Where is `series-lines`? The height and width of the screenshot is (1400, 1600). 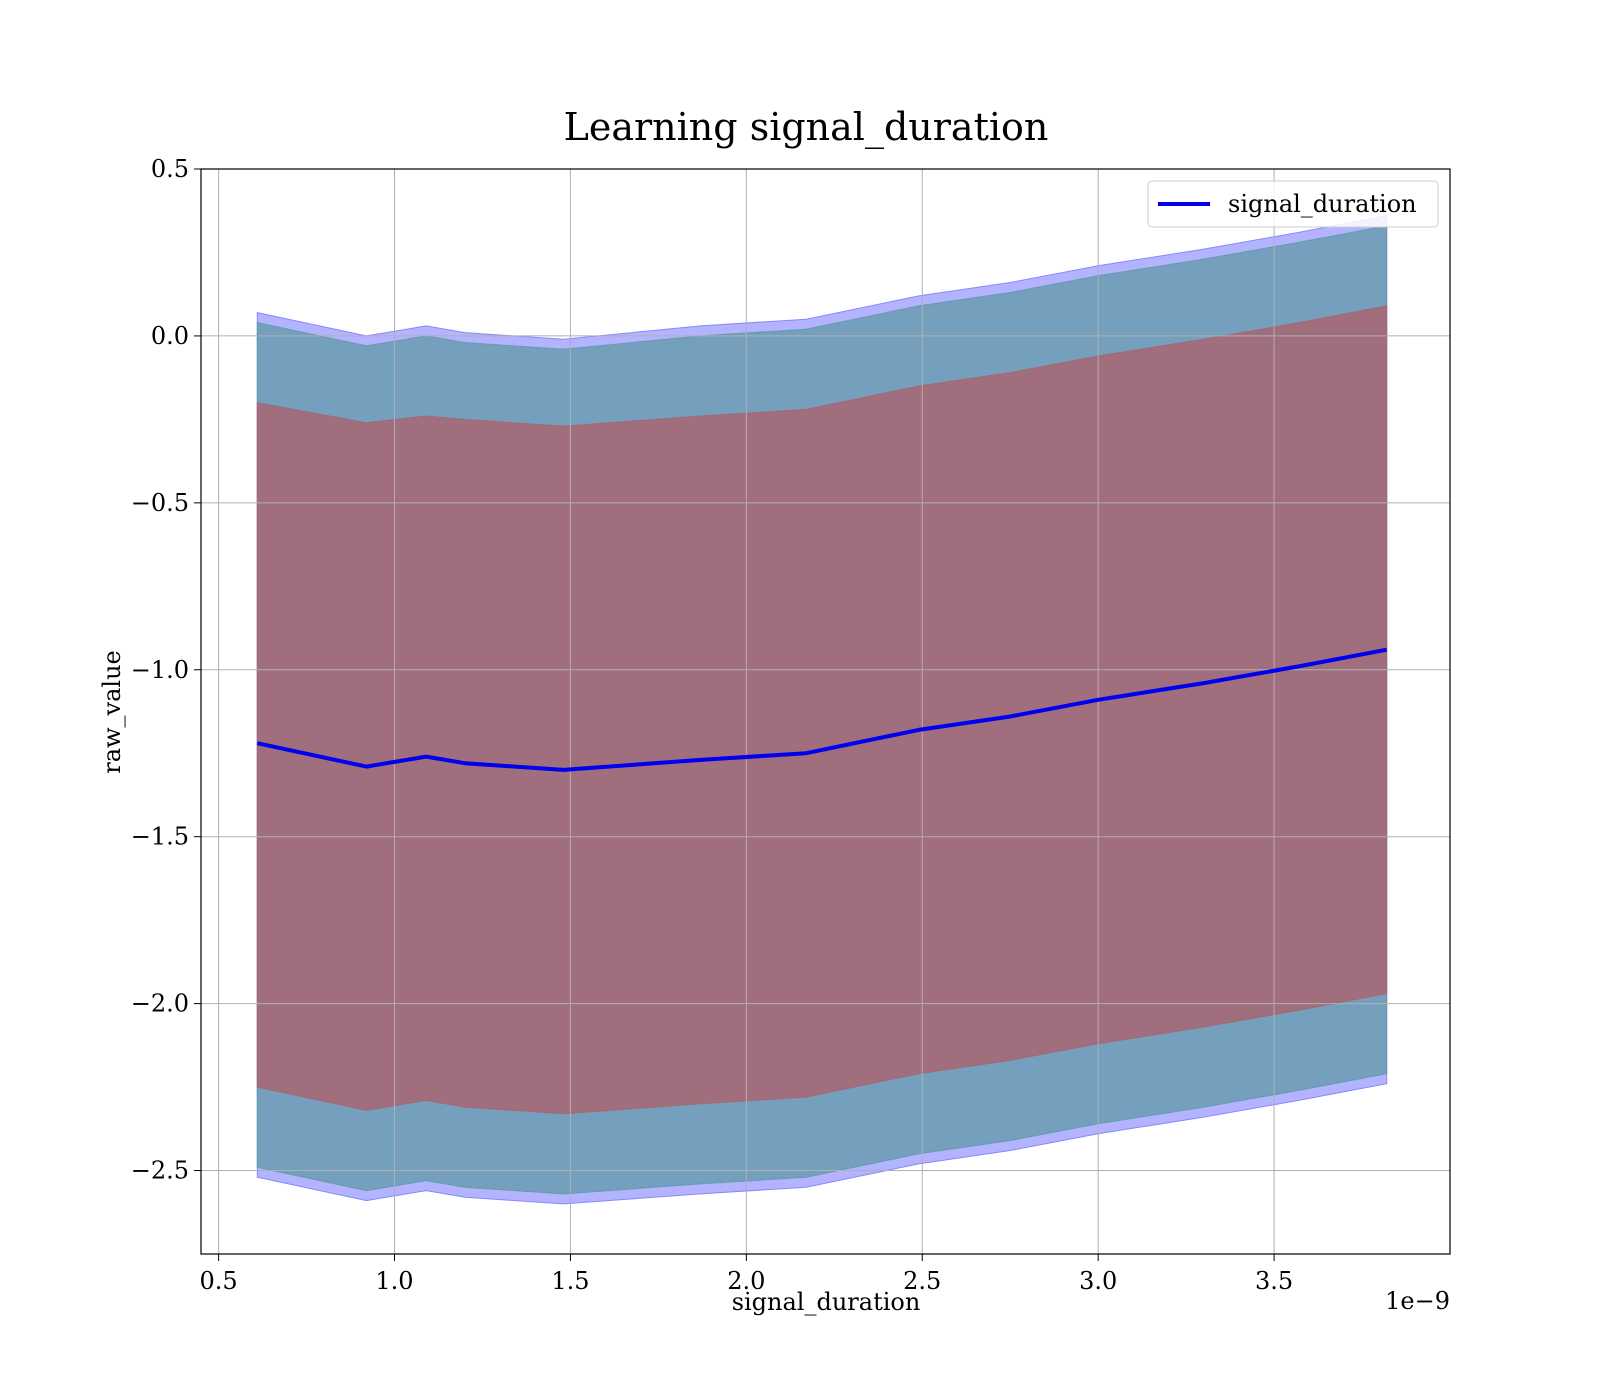 series-lines is located at coordinates (822, 709).